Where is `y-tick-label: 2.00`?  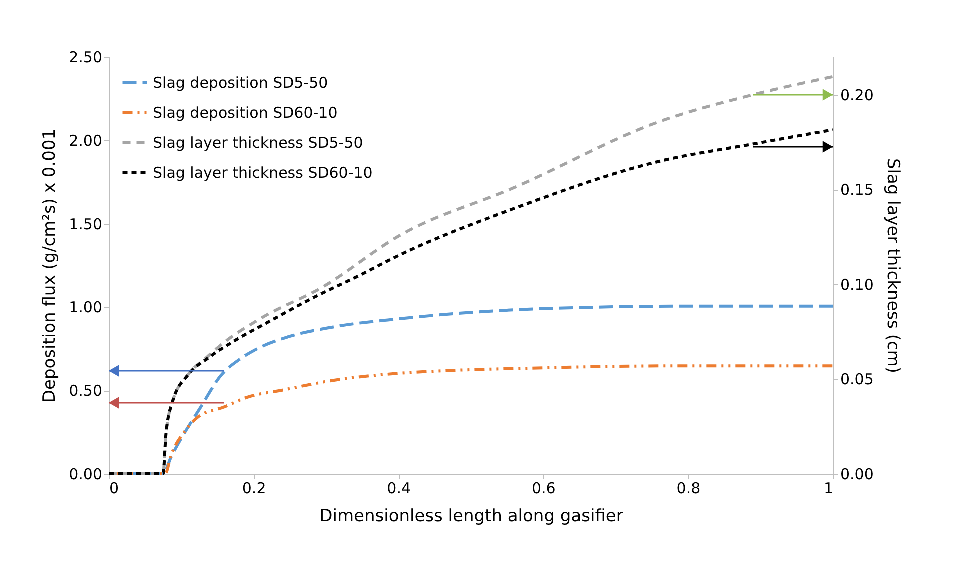
y-tick-label: 2.00 is located at coordinates (85, 141).